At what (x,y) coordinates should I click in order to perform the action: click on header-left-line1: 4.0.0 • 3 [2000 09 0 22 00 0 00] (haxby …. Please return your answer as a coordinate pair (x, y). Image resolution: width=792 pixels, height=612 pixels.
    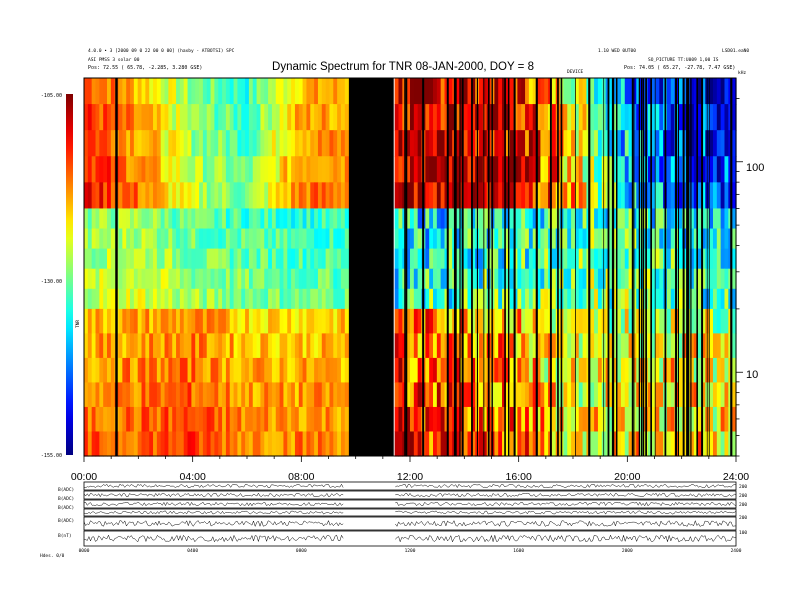
    Looking at the image, I should click on (161, 51).